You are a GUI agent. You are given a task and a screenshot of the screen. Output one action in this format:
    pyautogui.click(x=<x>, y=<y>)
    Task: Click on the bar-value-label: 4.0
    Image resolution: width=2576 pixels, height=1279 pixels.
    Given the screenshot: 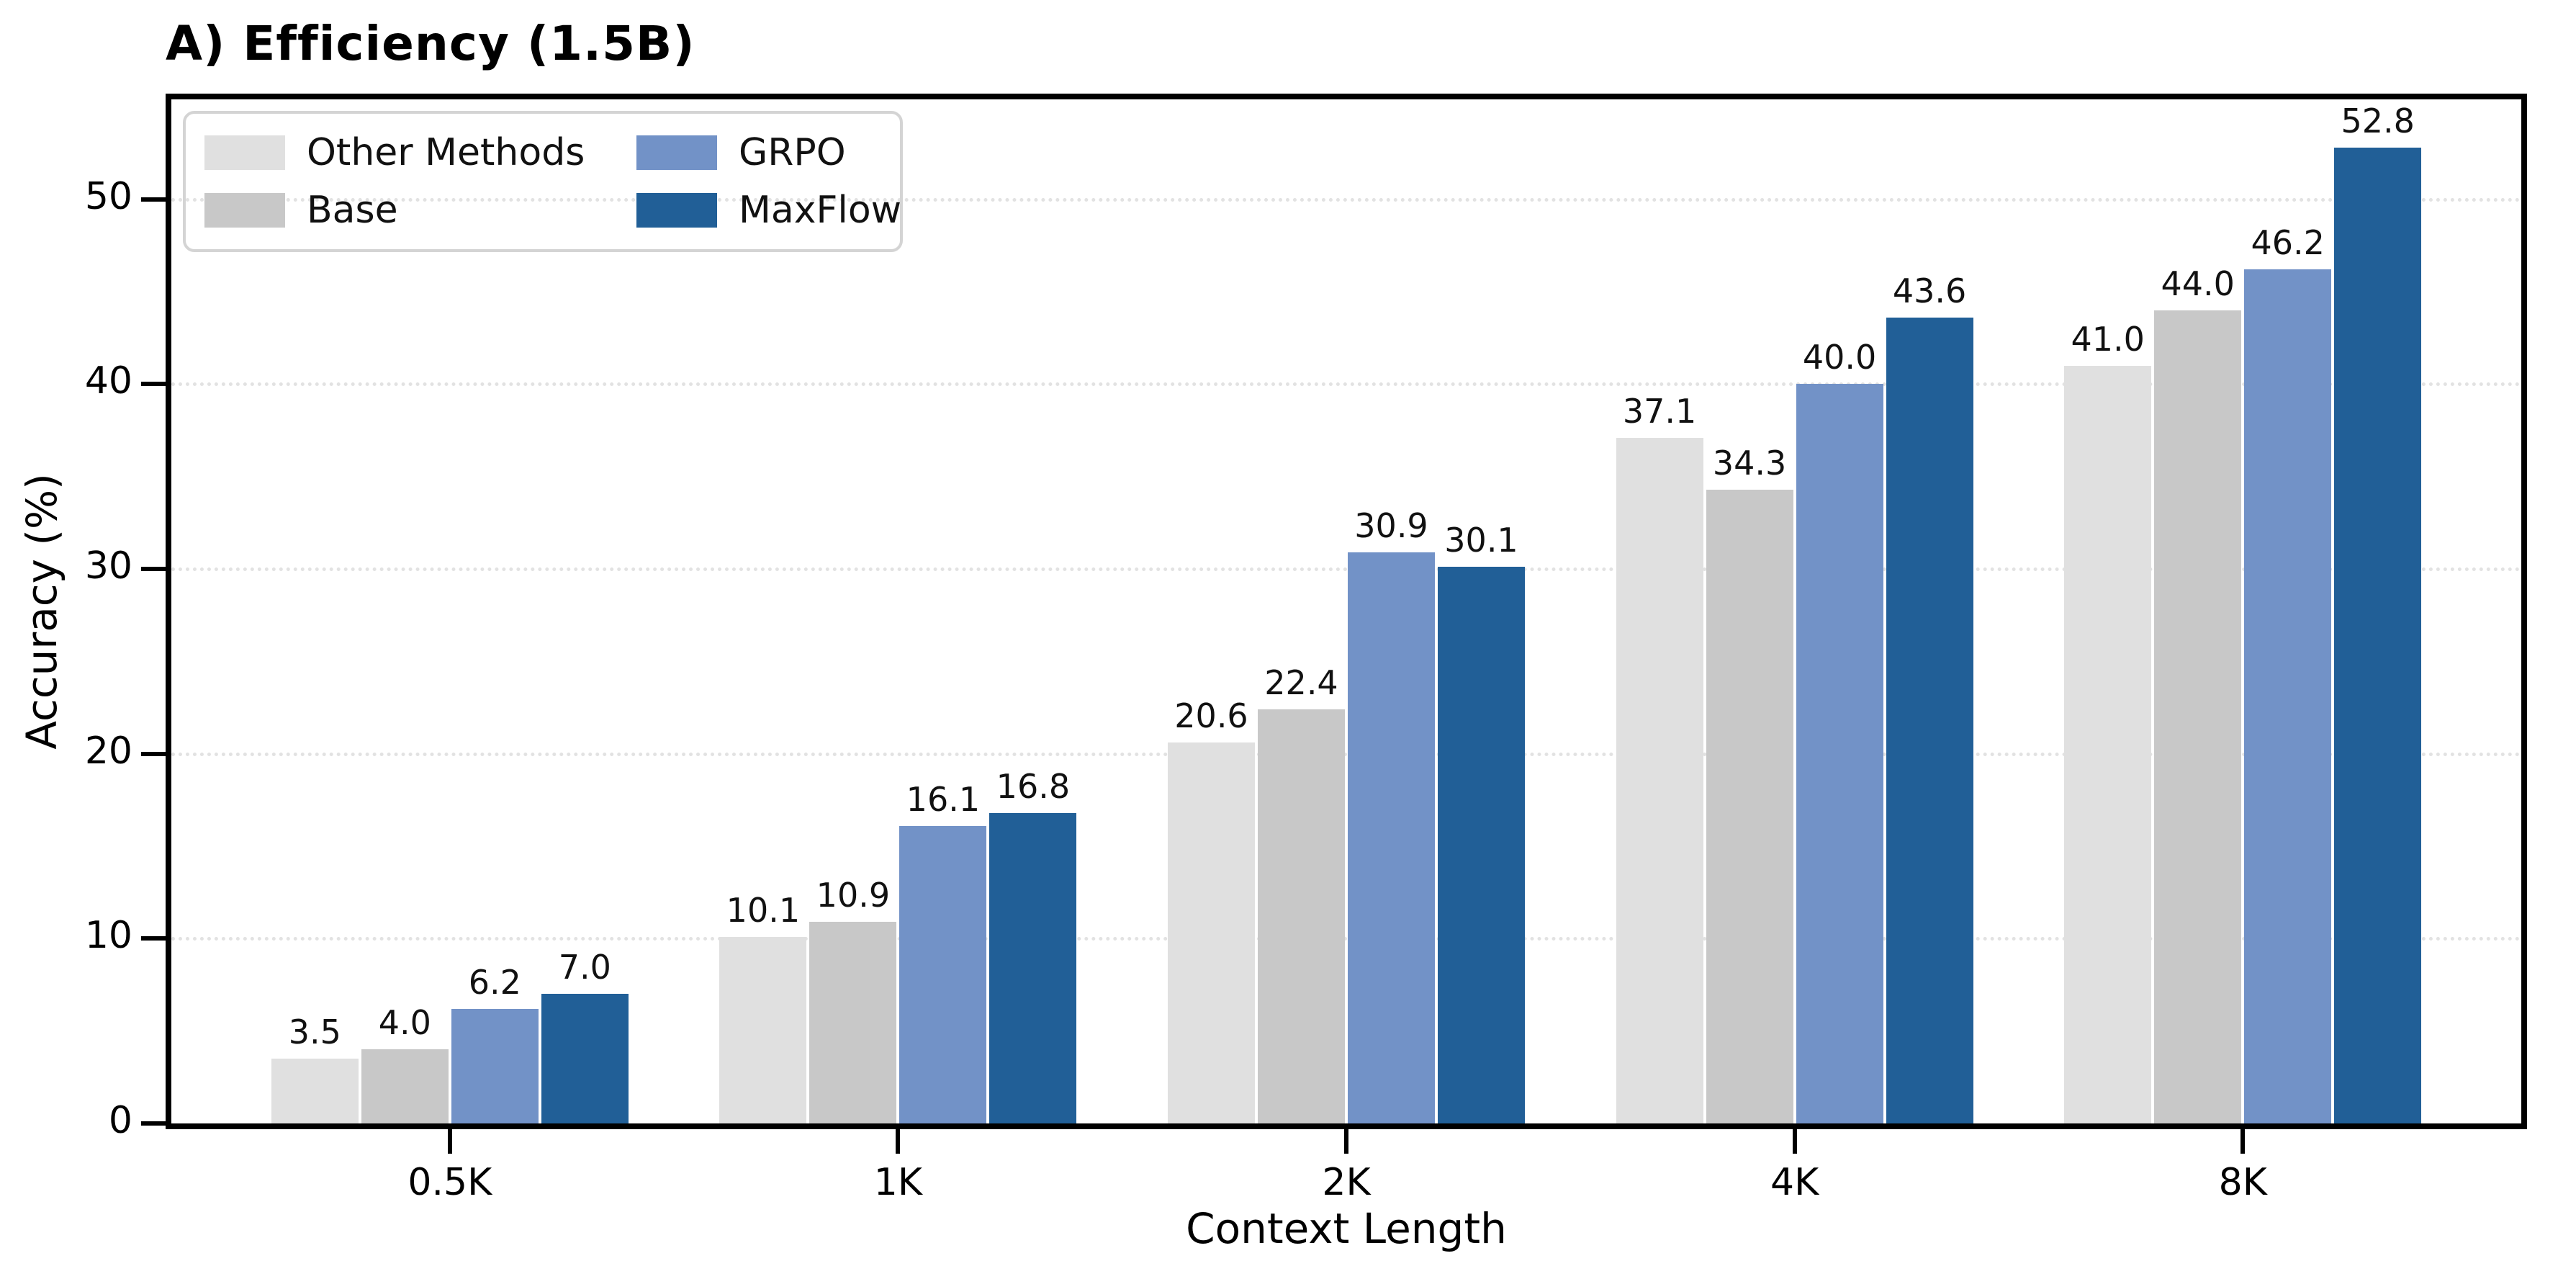 What is the action you would take?
    pyautogui.click(x=404, y=1023)
    